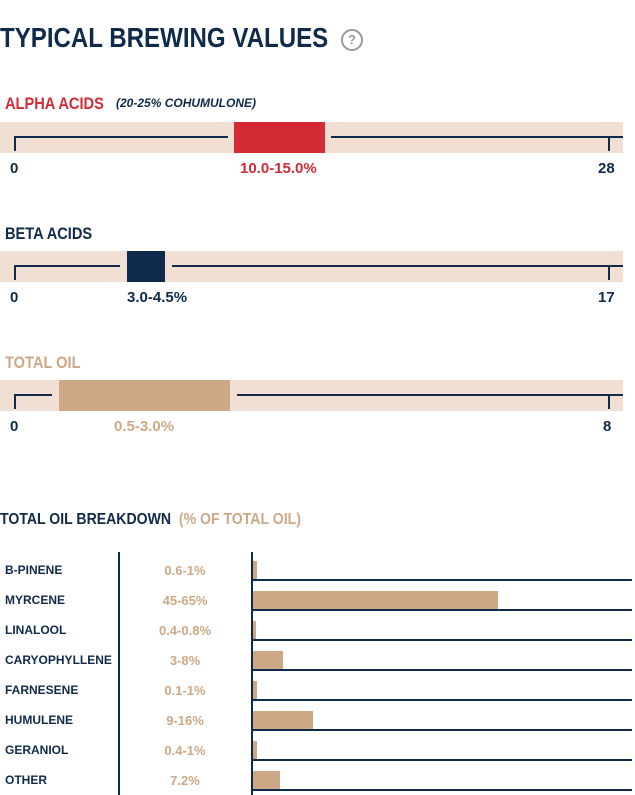 The width and height of the screenshot is (635, 795). What do you see at coordinates (54, 103) in the screenshot?
I see `alpha-acids-label: ALPHA ACIDS` at bounding box center [54, 103].